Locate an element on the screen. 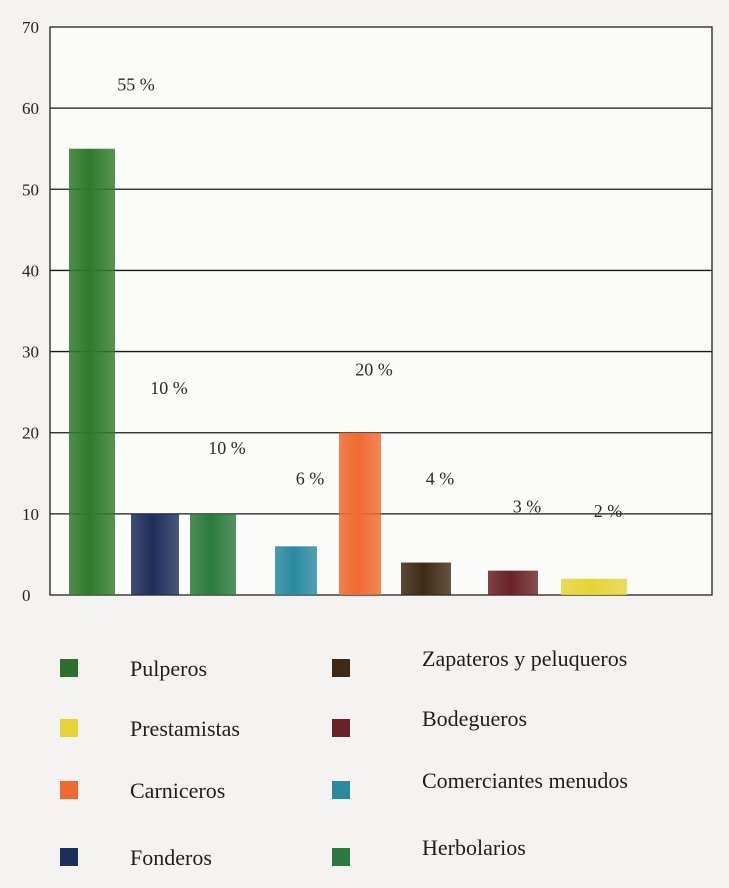 The height and width of the screenshot is (888, 729). legend-label: Zapateros y peluqueros is located at coordinates (524, 658).